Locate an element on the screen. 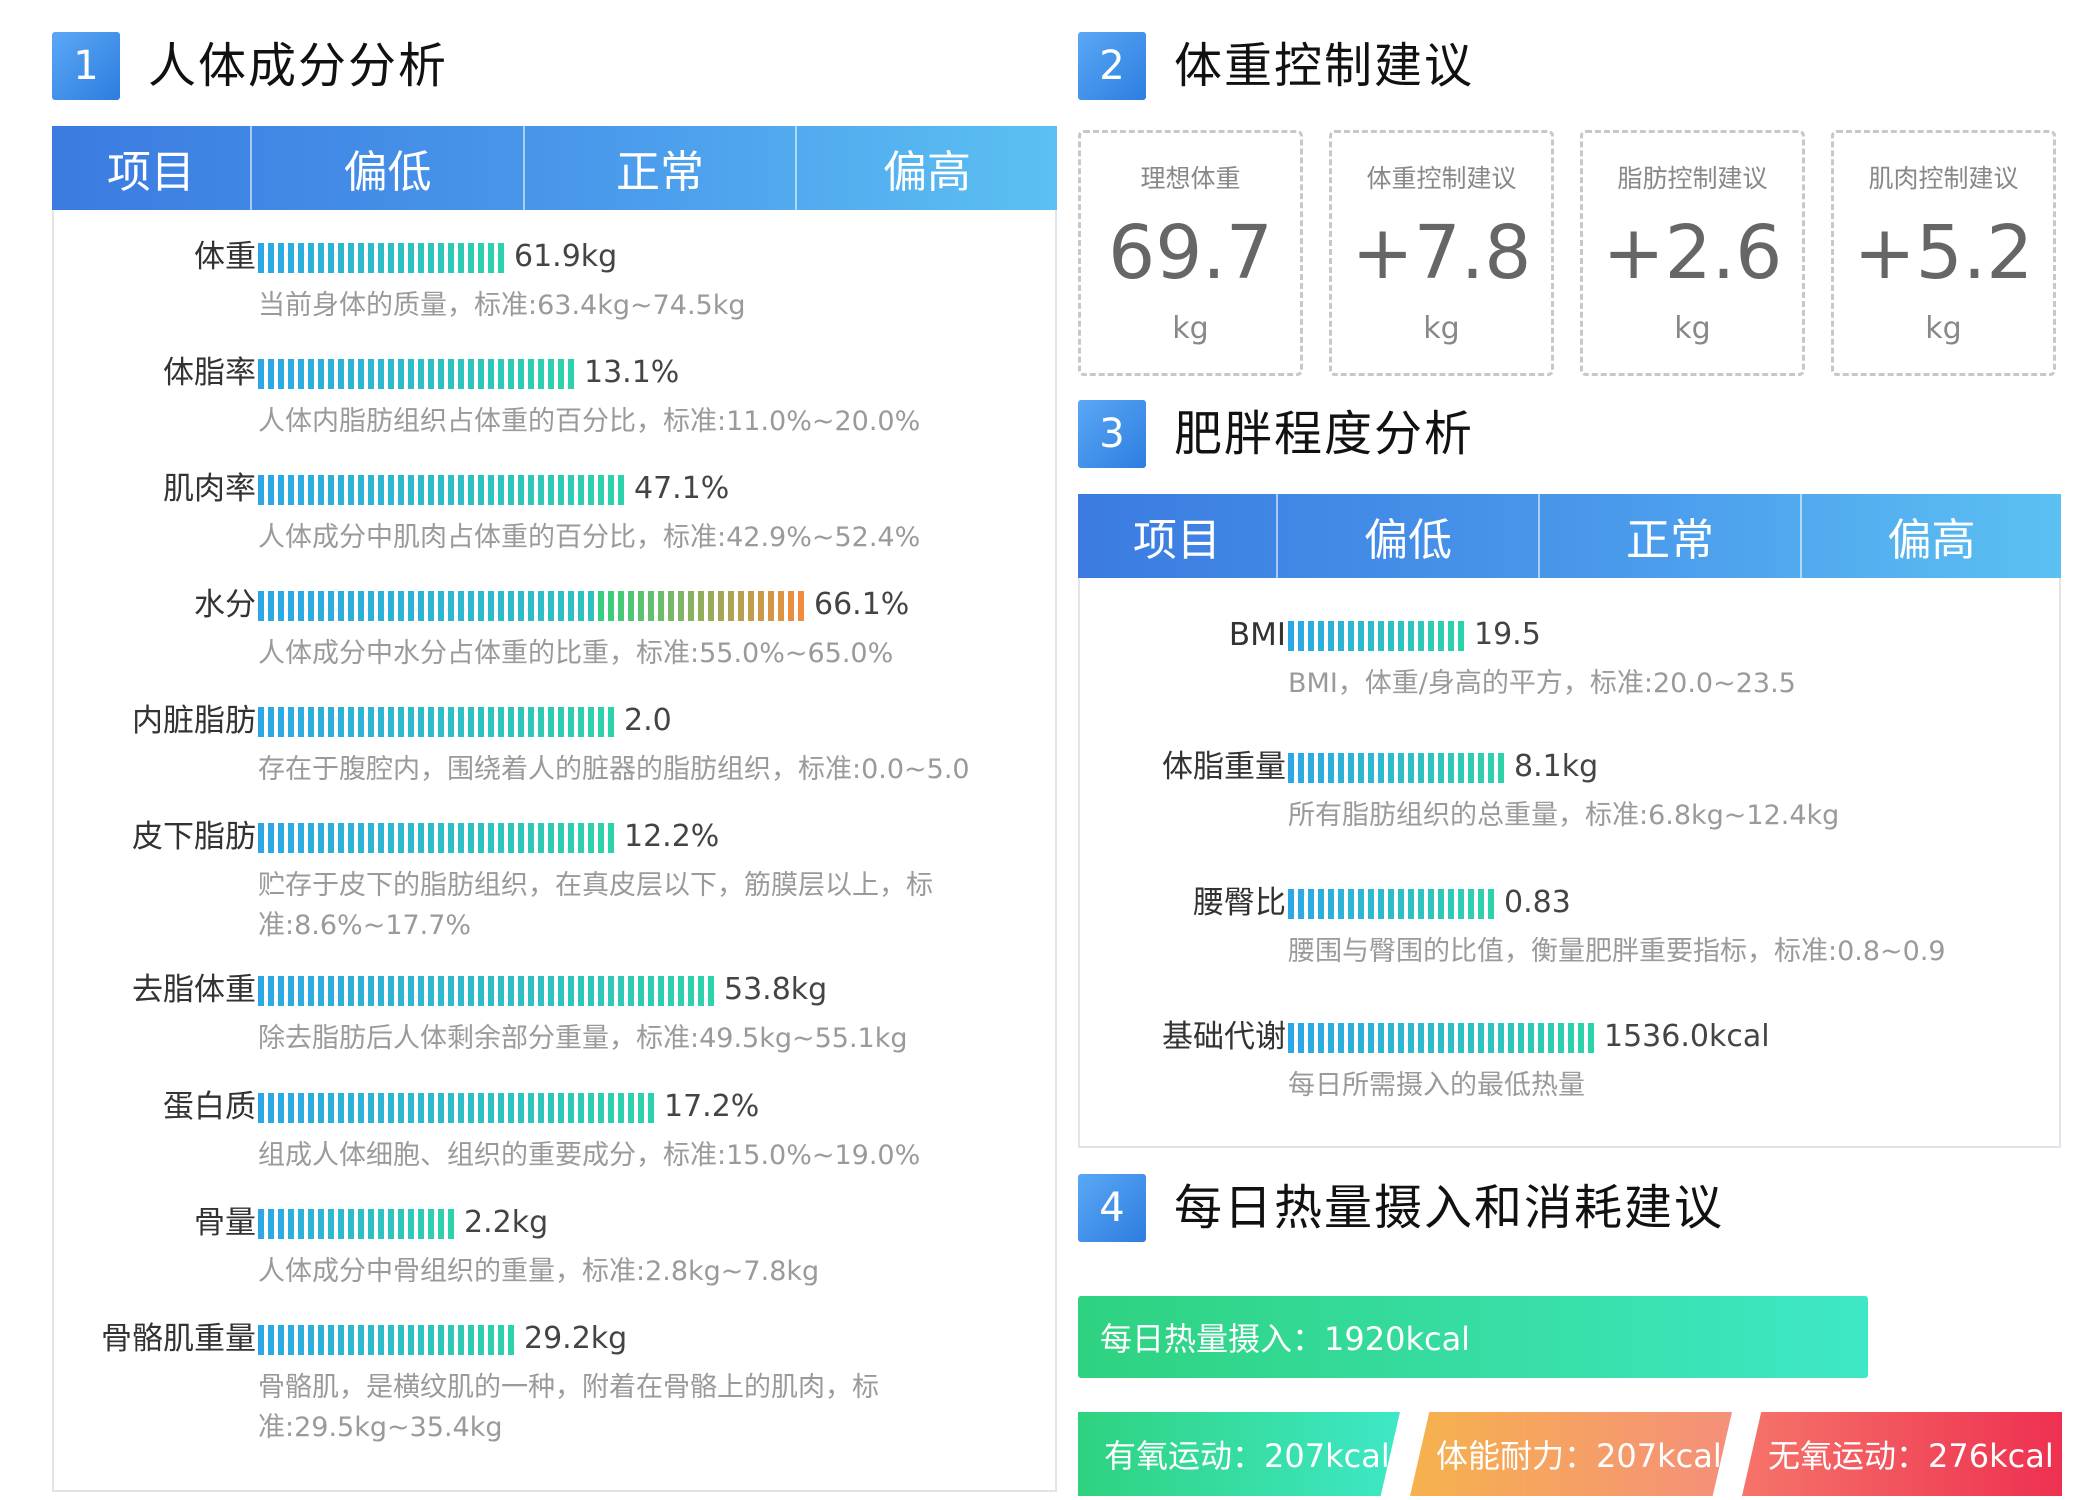  metric-label-cell: 骨骼肌重量 is located at coordinates (155, 1339).